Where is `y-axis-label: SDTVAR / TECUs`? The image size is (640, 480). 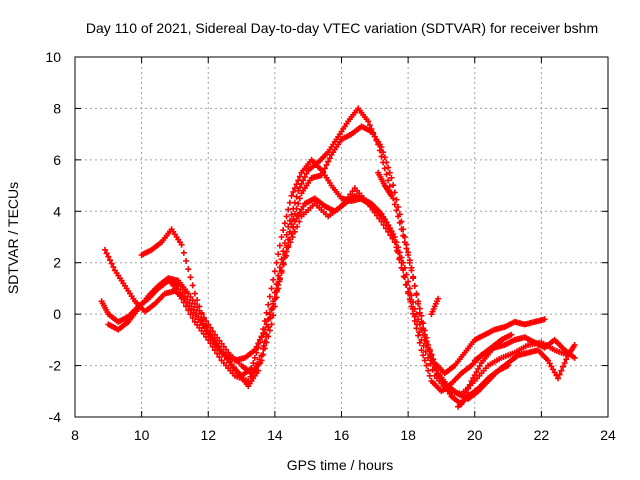 y-axis-label: SDTVAR / TECUs is located at coordinates (13, 238).